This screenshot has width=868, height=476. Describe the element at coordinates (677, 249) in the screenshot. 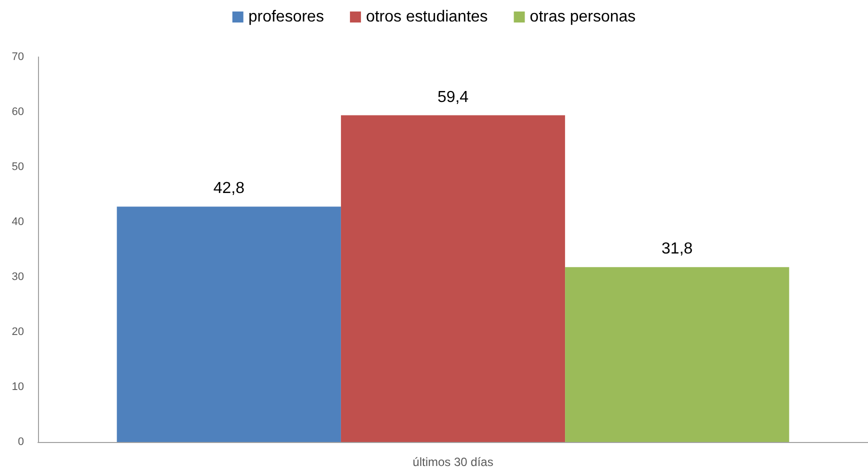

I see `data-label: 31,8` at that location.